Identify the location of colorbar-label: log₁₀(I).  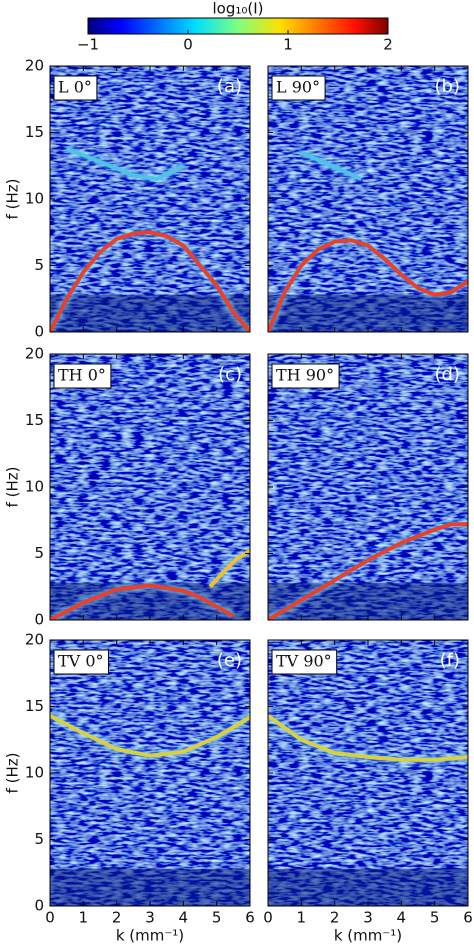
(237, 9).